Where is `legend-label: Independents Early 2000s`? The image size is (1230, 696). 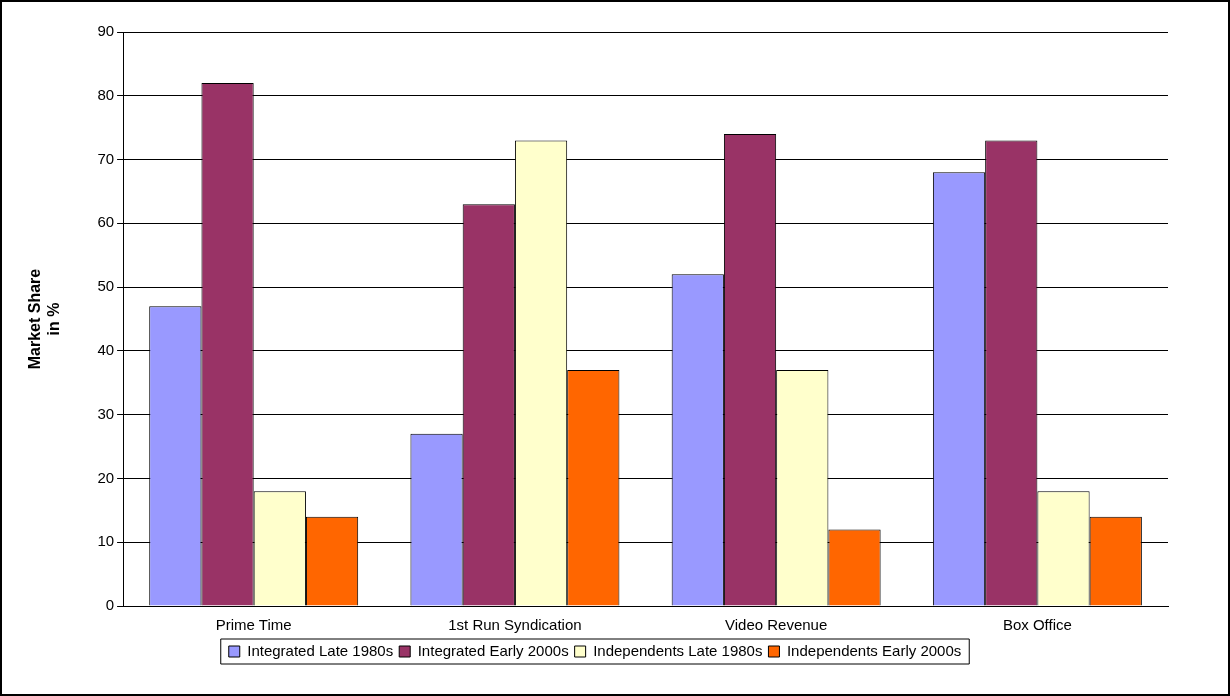 legend-label: Independents Early 2000s is located at coordinates (874, 650).